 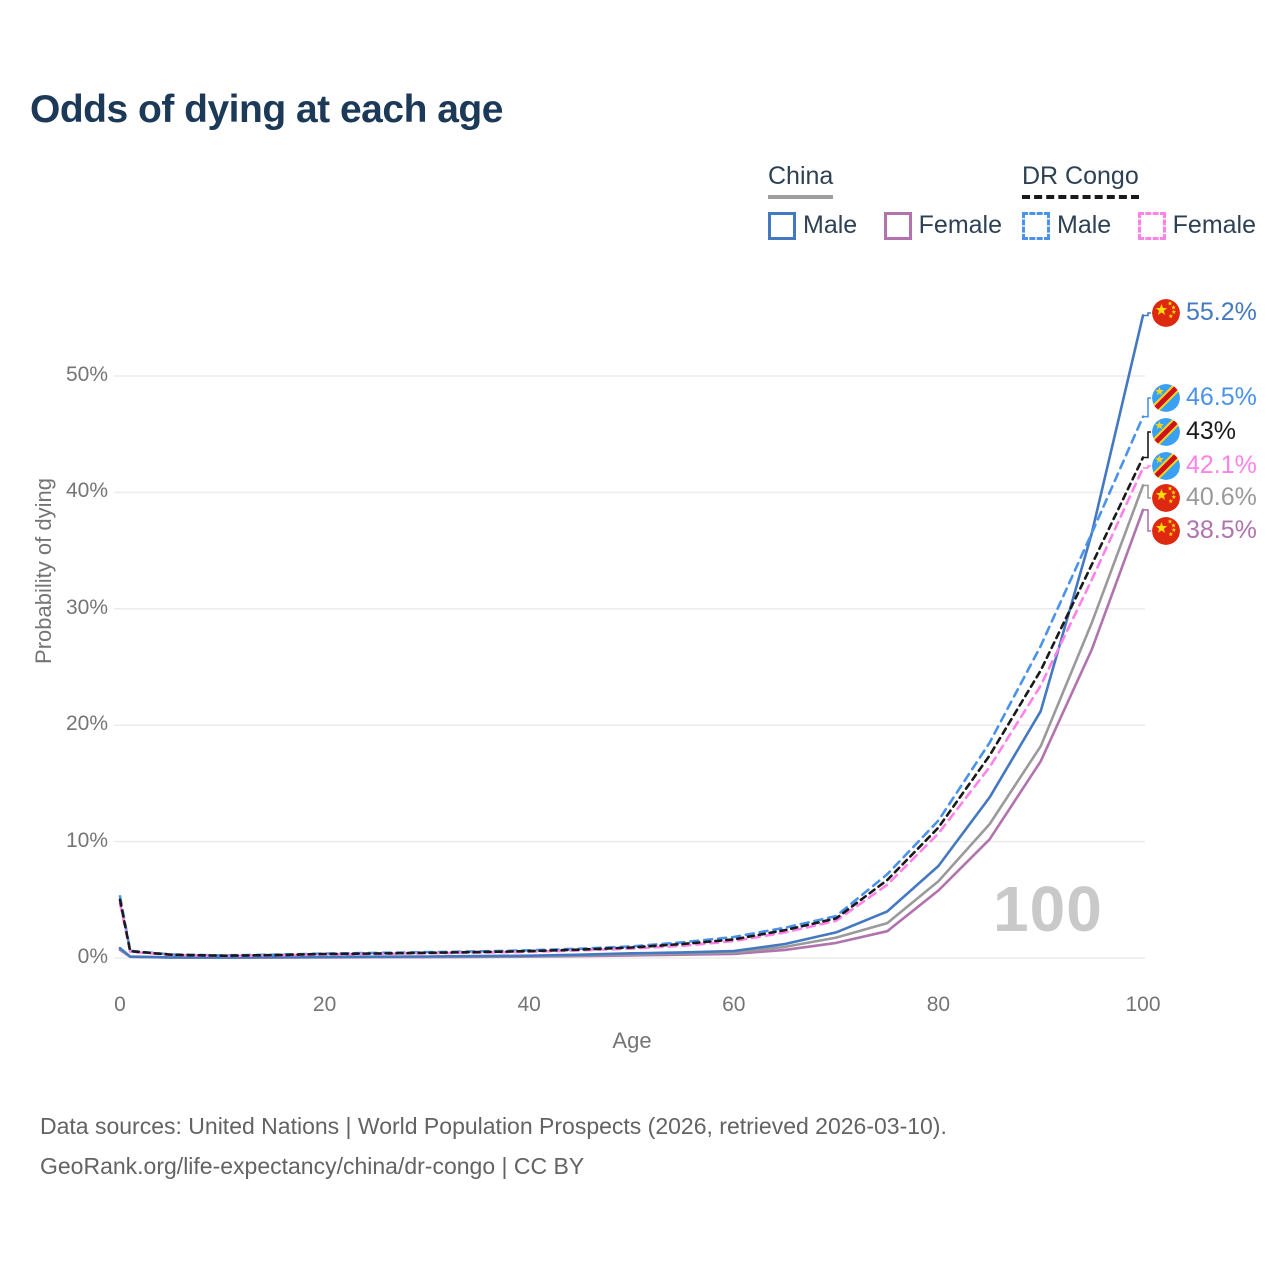 What do you see at coordinates (1221, 312) in the screenshot?
I see `end-value-label-china-male: 55.2%` at bounding box center [1221, 312].